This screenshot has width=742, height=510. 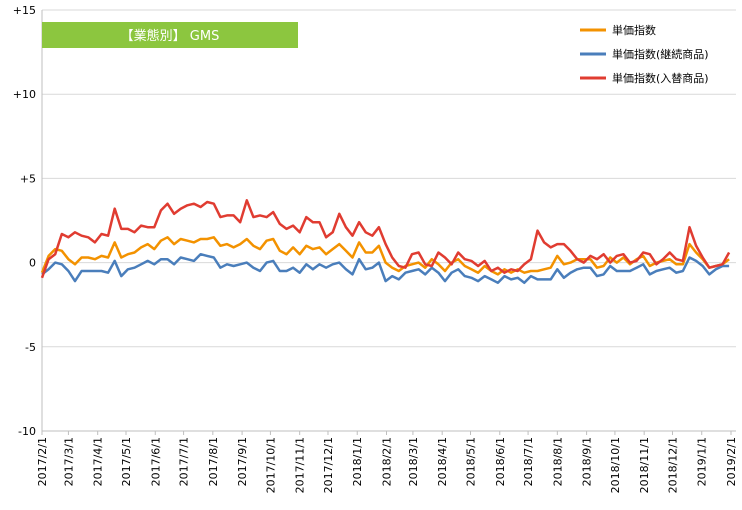 I want to click on x-tick-label: 2019/1/1, so click(x=702, y=461).